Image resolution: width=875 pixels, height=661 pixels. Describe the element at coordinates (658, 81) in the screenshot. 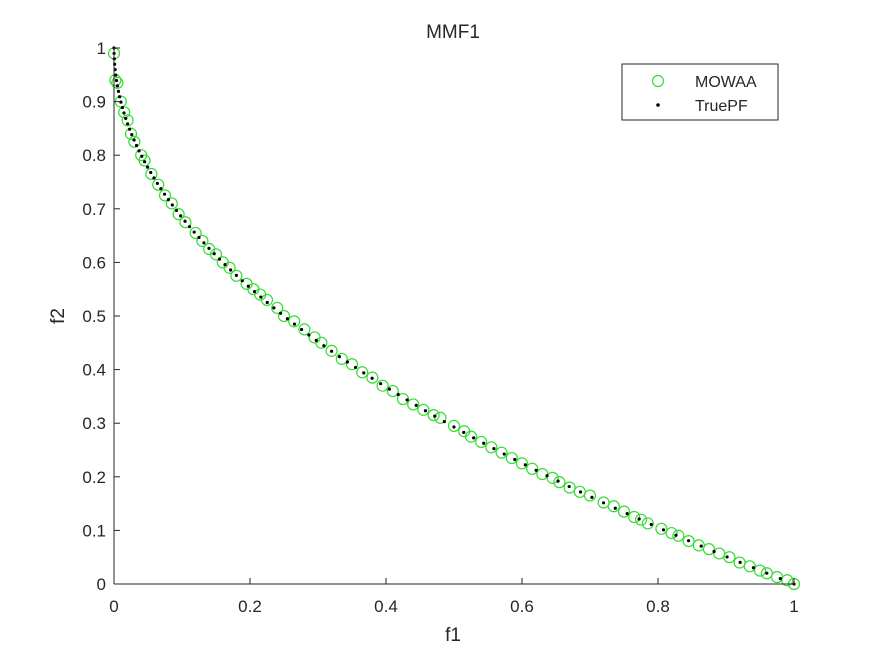

I see `legend-marker-mowaa` at that location.